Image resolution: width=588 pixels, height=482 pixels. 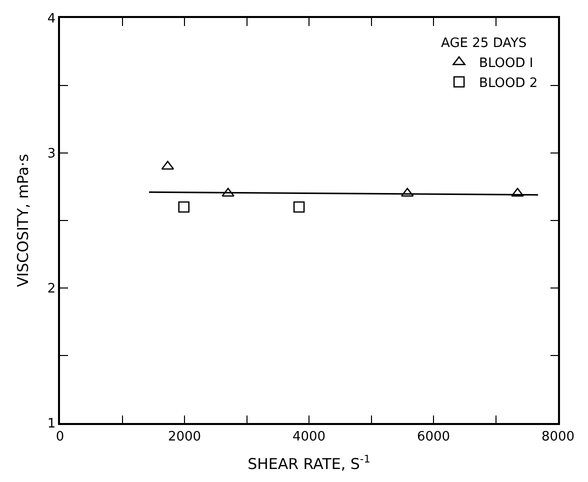 What do you see at coordinates (506, 64) in the screenshot?
I see `legend-label: BLOOD I` at bounding box center [506, 64].